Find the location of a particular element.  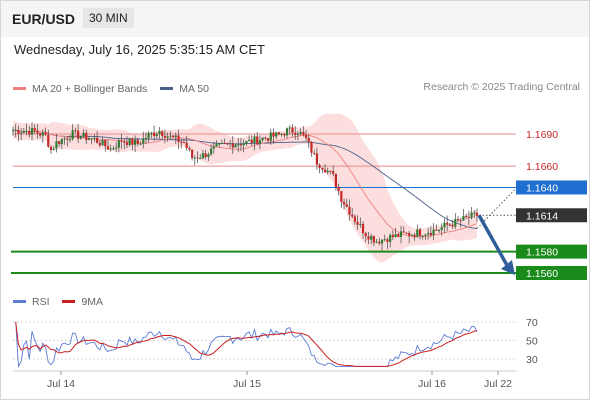

x-axis-label: Jul 14 is located at coordinates (61, 384).